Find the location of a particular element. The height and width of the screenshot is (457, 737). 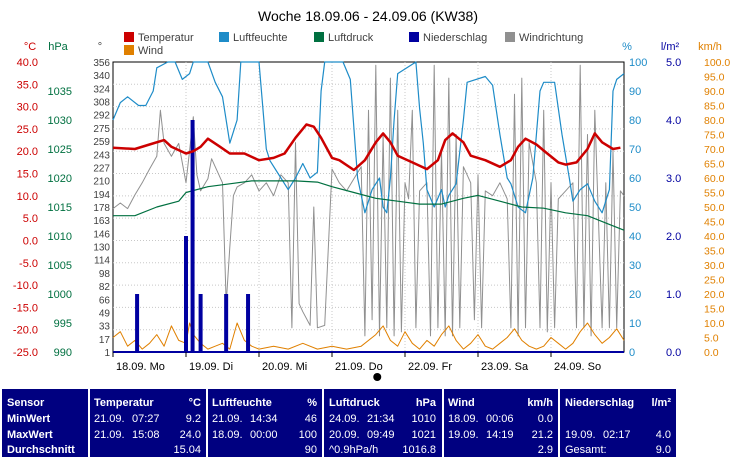

stat-value: 1010 is located at coordinates (423, 419).